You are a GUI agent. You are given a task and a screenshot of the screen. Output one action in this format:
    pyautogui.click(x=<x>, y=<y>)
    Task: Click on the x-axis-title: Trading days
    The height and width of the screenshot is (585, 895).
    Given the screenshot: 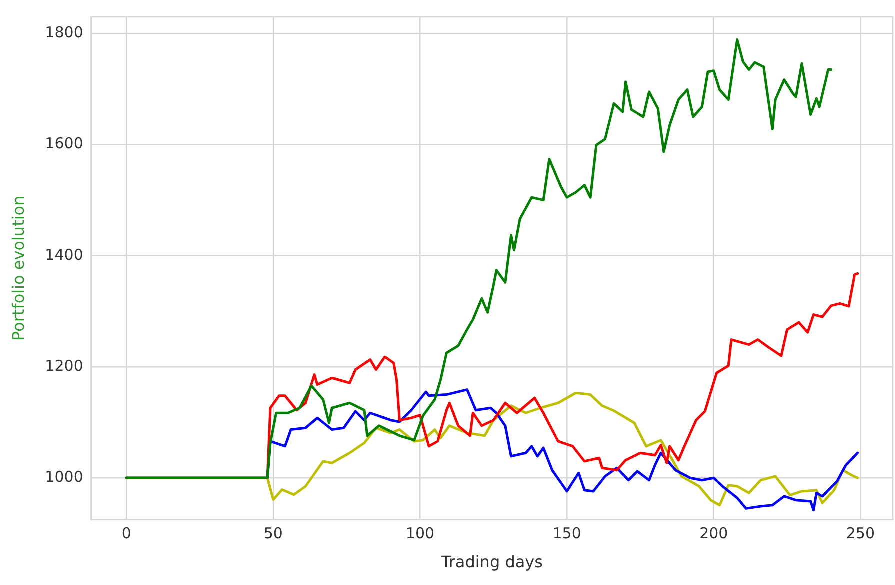 What is the action you would take?
    pyautogui.click(x=491, y=562)
    